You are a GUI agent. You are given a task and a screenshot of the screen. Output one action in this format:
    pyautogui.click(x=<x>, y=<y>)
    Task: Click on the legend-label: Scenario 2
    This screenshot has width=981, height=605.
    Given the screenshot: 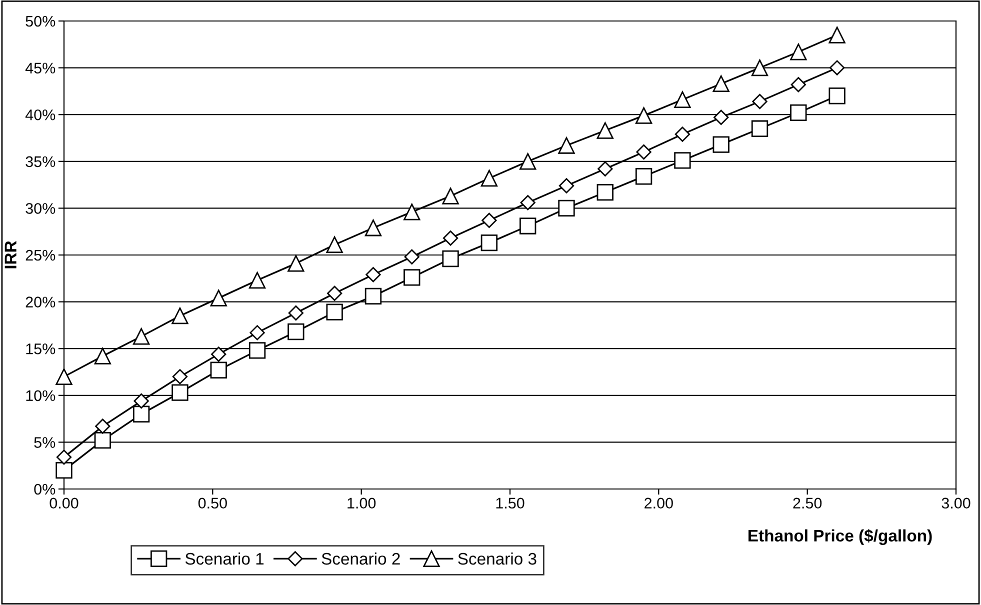 What is the action you would take?
    pyautogui.click(x=361, y=558)
    